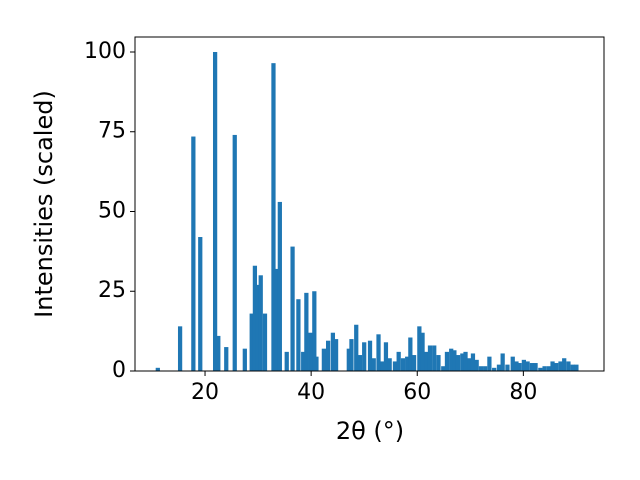 This screenshot has width=640, height=480. I want to click on y-tick-label: 50, so click(112, 210).